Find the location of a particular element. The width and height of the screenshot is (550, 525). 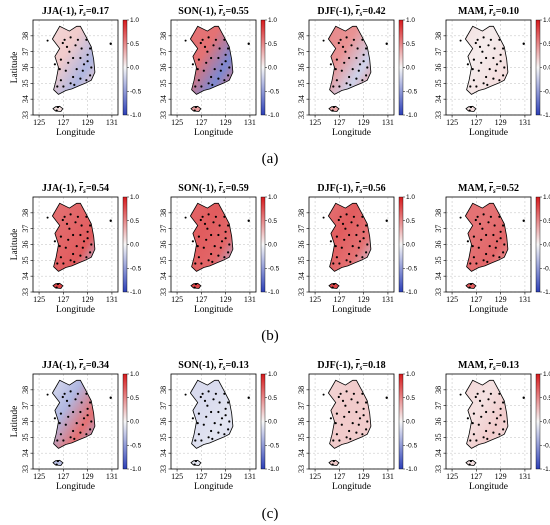

panel-title-rs-sub: s is located at coordinates (224, 191).